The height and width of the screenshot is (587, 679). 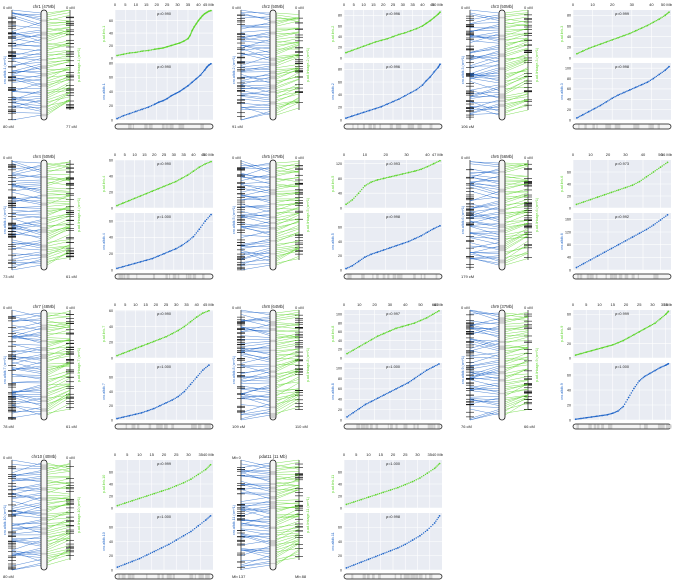 I want to click on x-tick-label: 30, so click(x=176, y=304).